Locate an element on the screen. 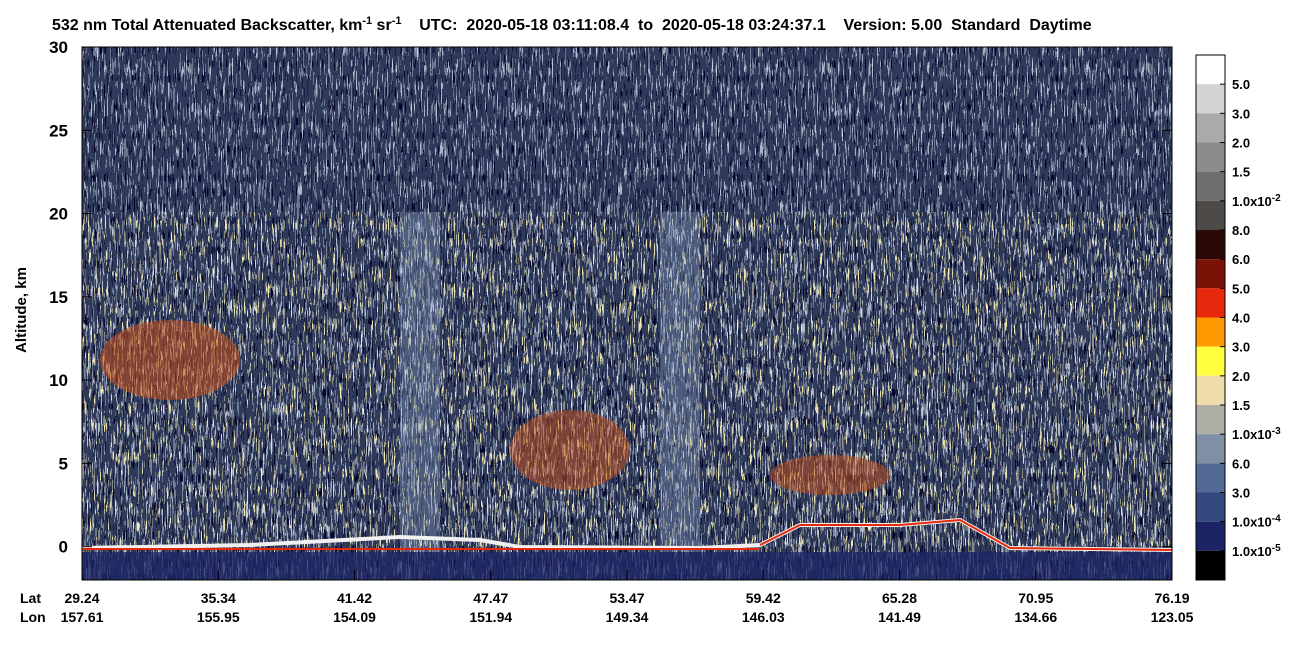 The image size is (1300, 667). colorbar-label: 1.0x10⁻⁵ is located at coordinates (1256, 551).